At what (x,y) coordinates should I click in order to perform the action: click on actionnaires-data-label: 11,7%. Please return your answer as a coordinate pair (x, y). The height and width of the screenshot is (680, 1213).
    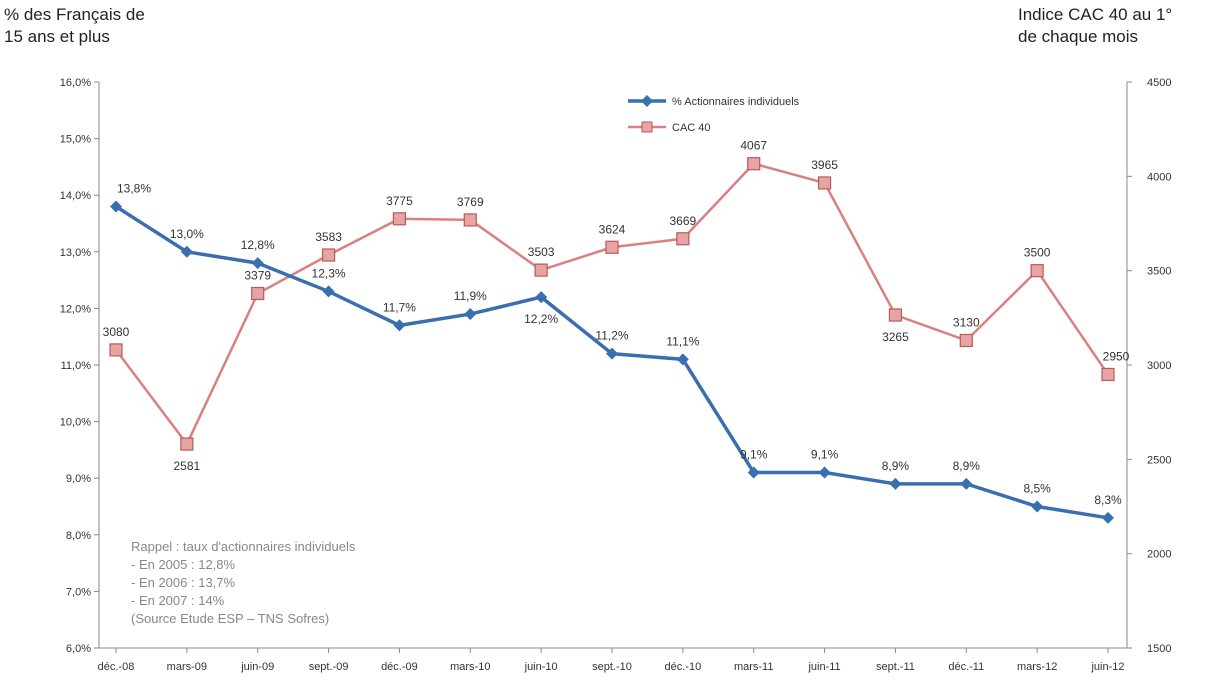
    Looking at the image, I should click on (399, 307).